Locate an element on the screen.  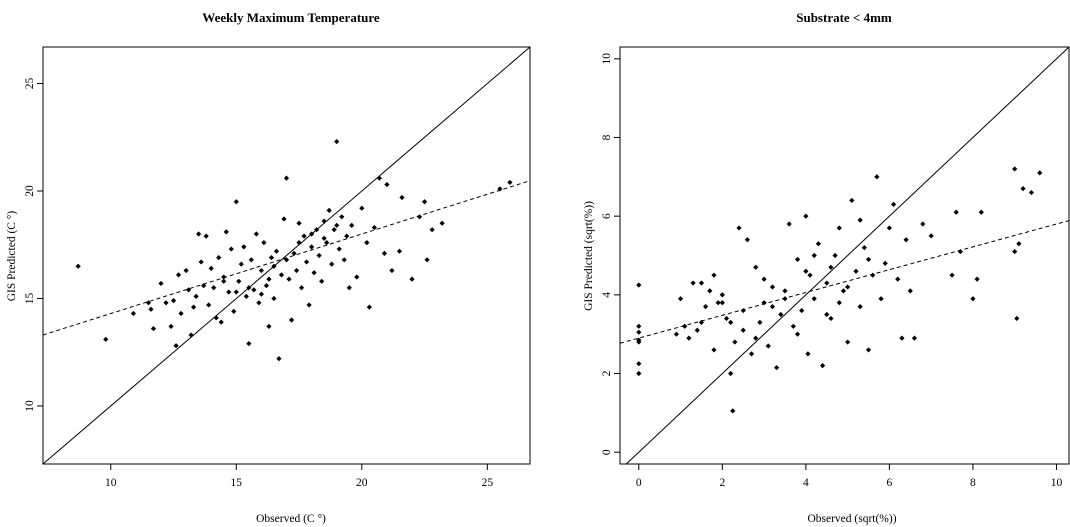
x-tick-label: 4 is located at coordinates (806, 483).